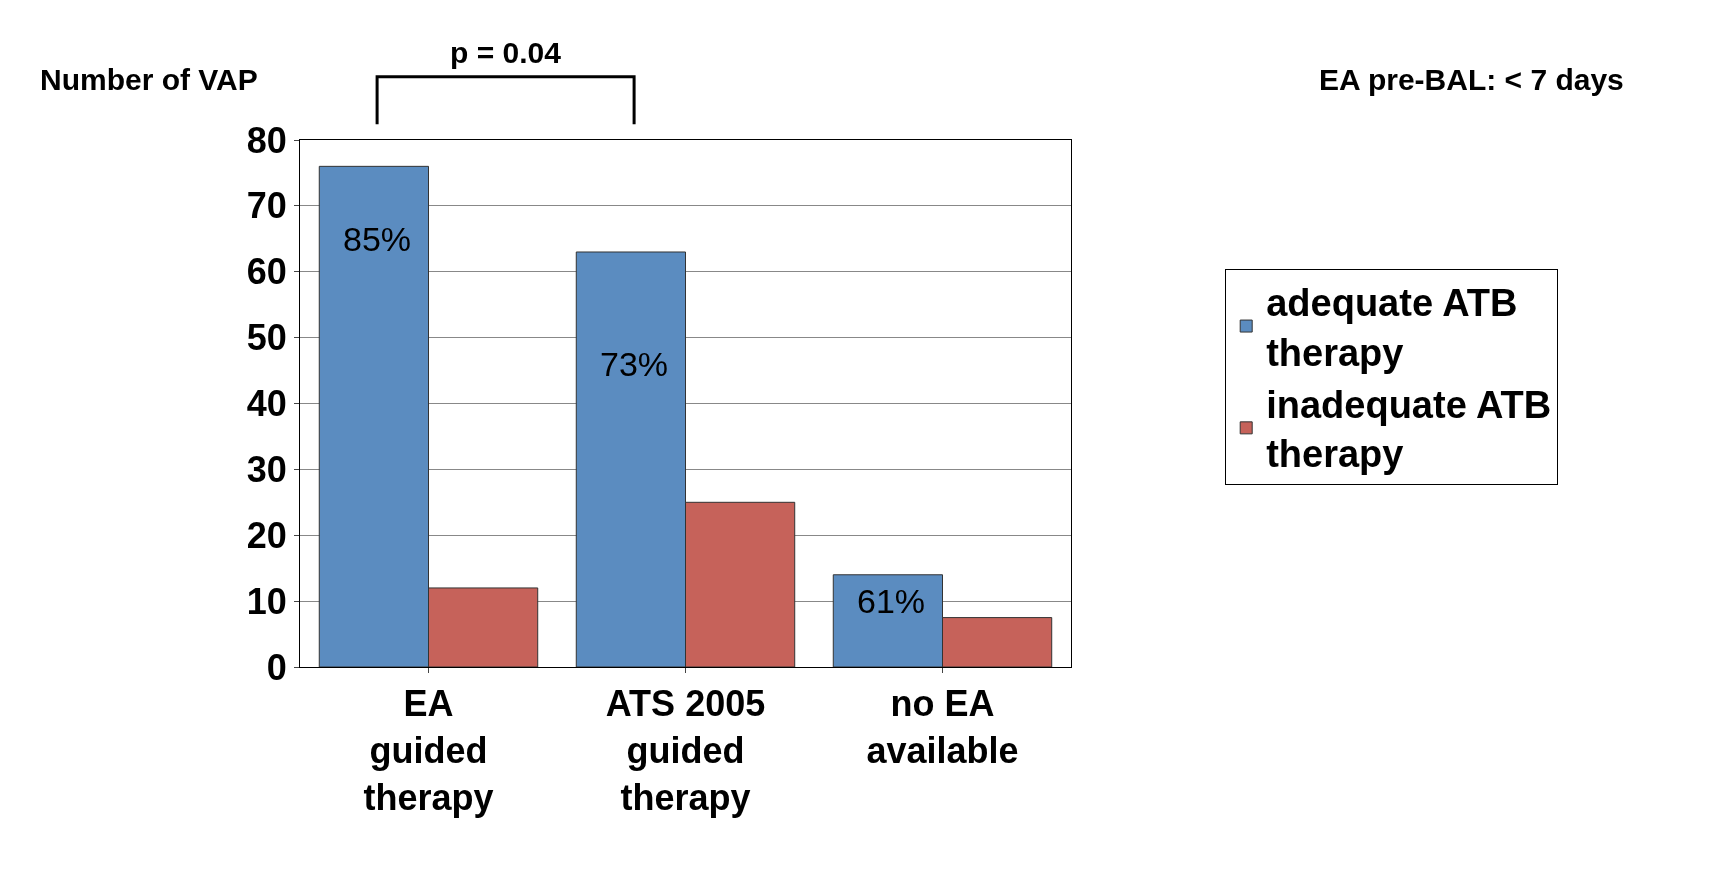 The image size is (1721, 877). What do you see at coordinates (891, 601) in the screenshot?
I see `annotation: 61%` at bounding box center [891, 601].